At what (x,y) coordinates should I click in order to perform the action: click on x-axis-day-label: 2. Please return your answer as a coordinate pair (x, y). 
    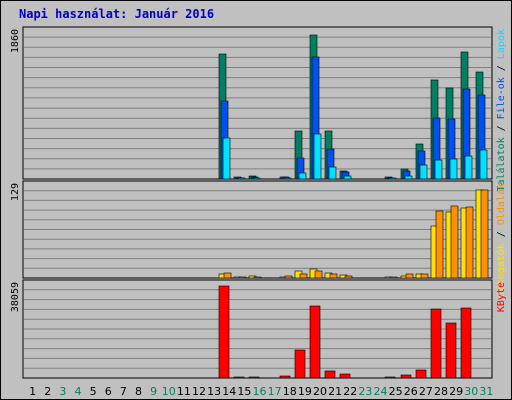
    Looking at the image, I should click on (47, 391).